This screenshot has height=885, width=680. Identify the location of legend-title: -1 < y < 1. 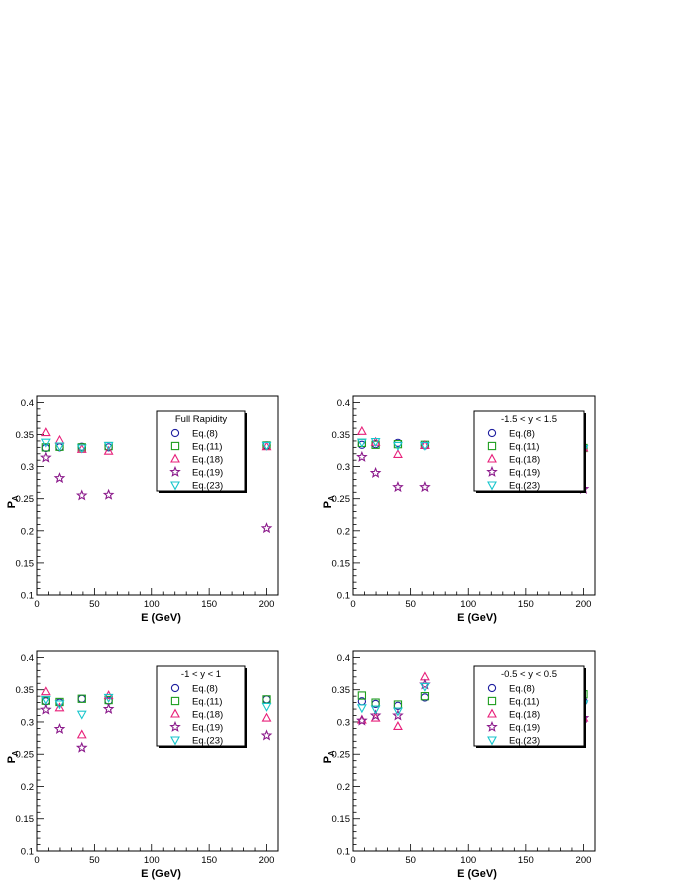
(201, 674).